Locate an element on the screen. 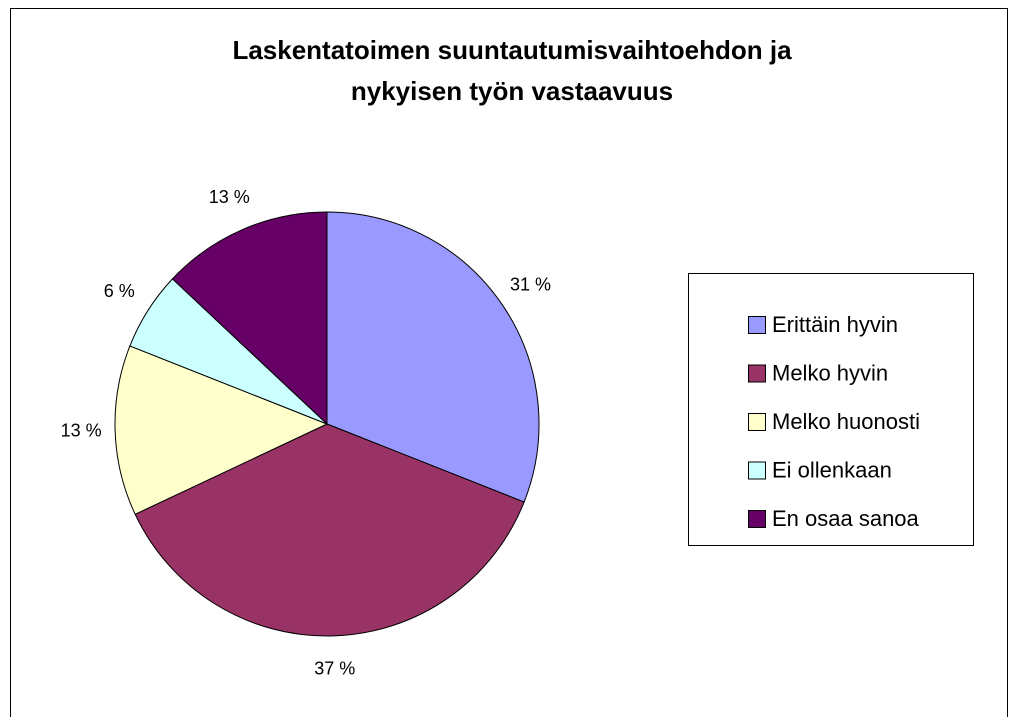 This screenshot has height=717, width=1011. legend-label: Melko hyvin is located at coordinates (830, 372).